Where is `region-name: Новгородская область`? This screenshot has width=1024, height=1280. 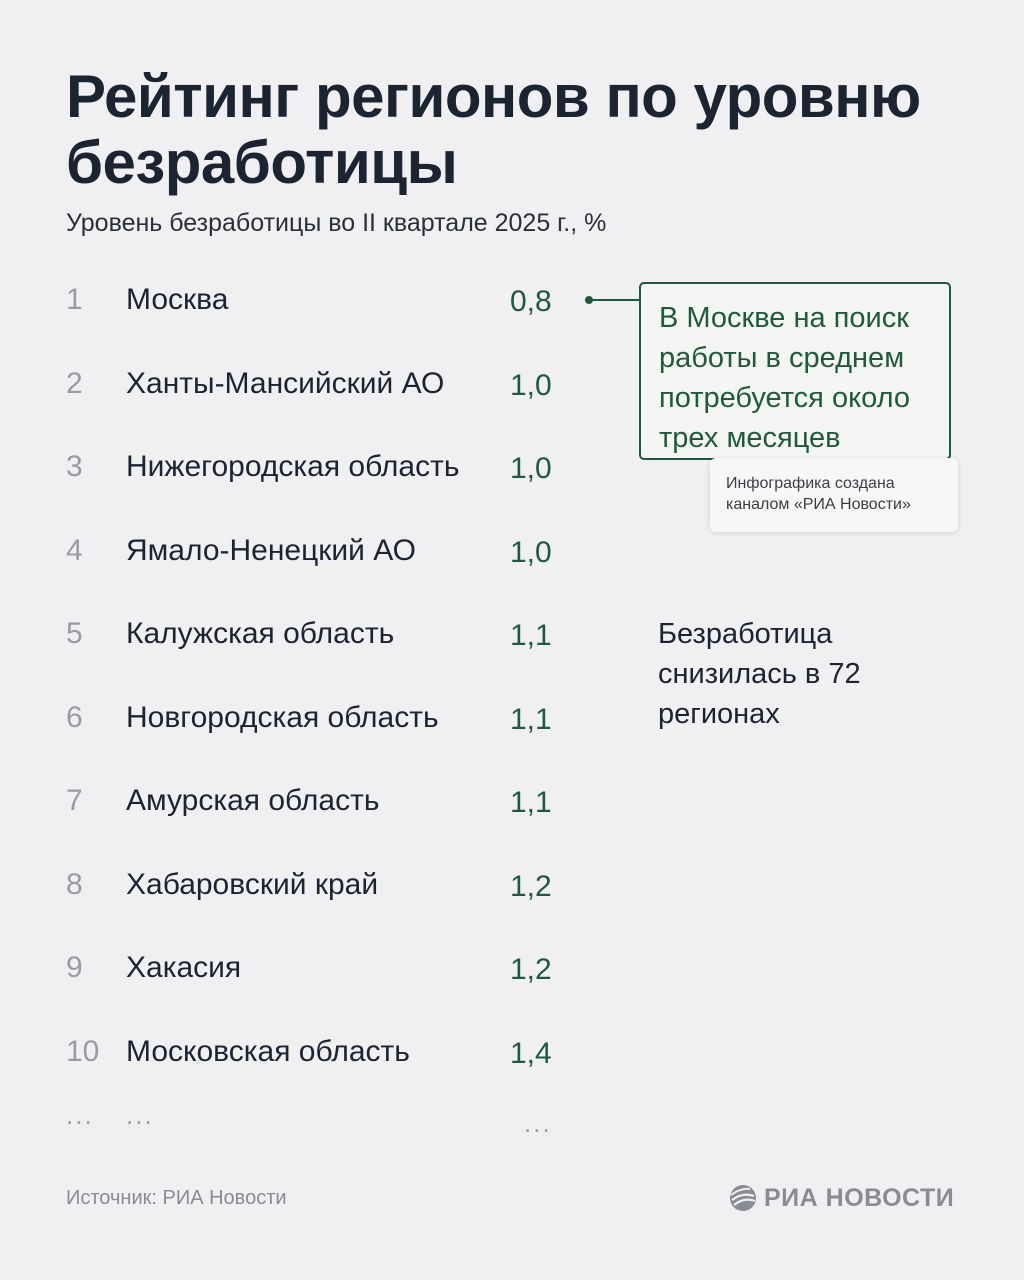 region-name: Новгородская область is located at coordinates (282, 717).